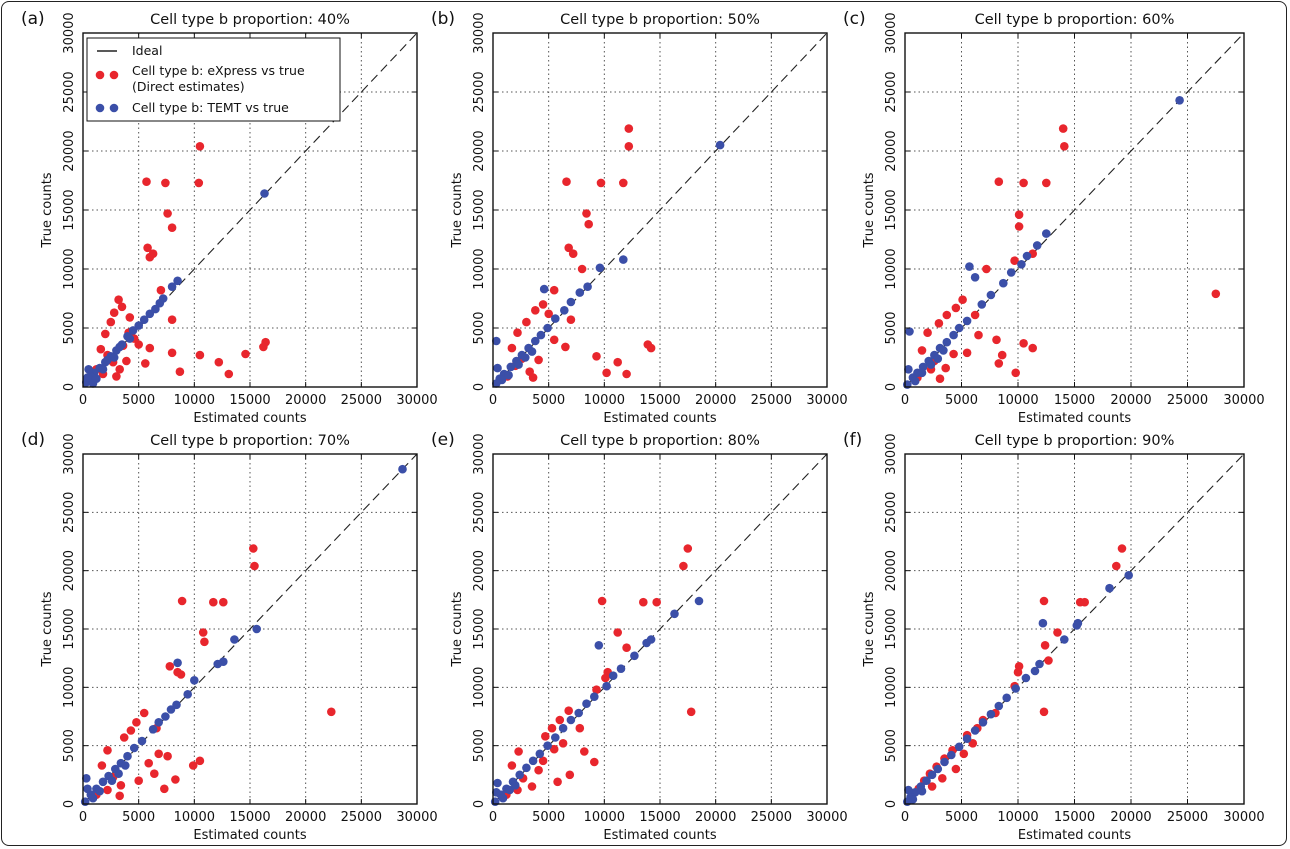  What do you see at coordinates (1075, 441) in the screenshot?
I see `chart-title: Cell type b proportion: 90%` at bounding box center [1075, 441].